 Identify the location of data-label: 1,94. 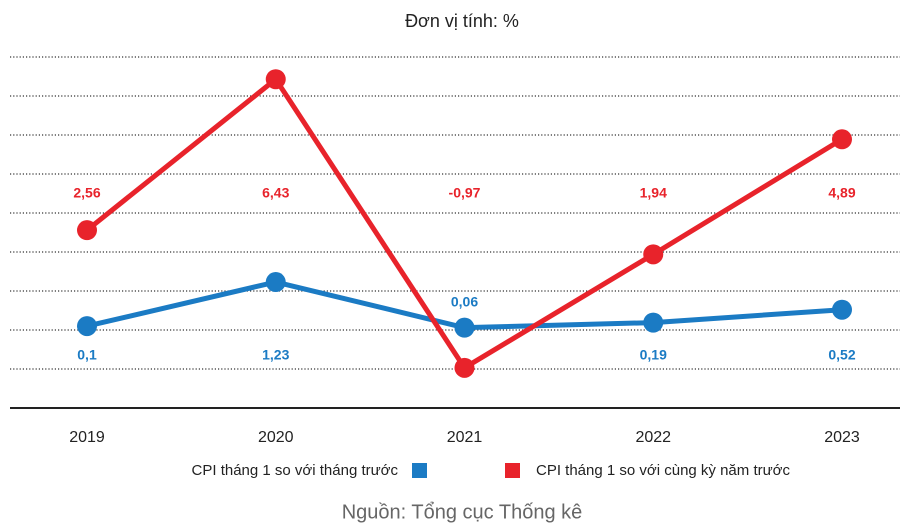
(653, 193).